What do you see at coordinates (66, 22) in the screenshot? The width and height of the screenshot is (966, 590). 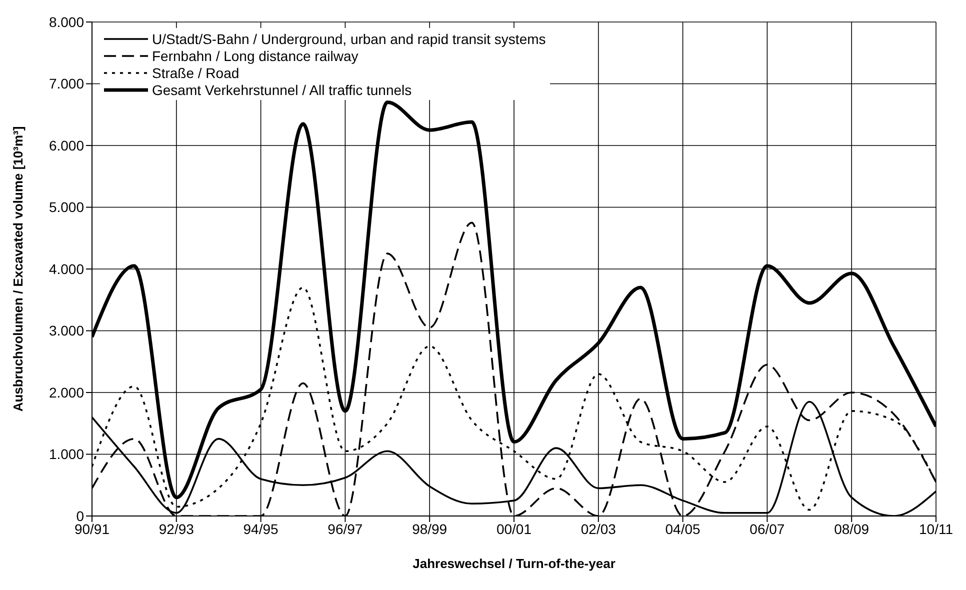 I see `y-tick-label: 8.000` at bounding box center [66, 22].